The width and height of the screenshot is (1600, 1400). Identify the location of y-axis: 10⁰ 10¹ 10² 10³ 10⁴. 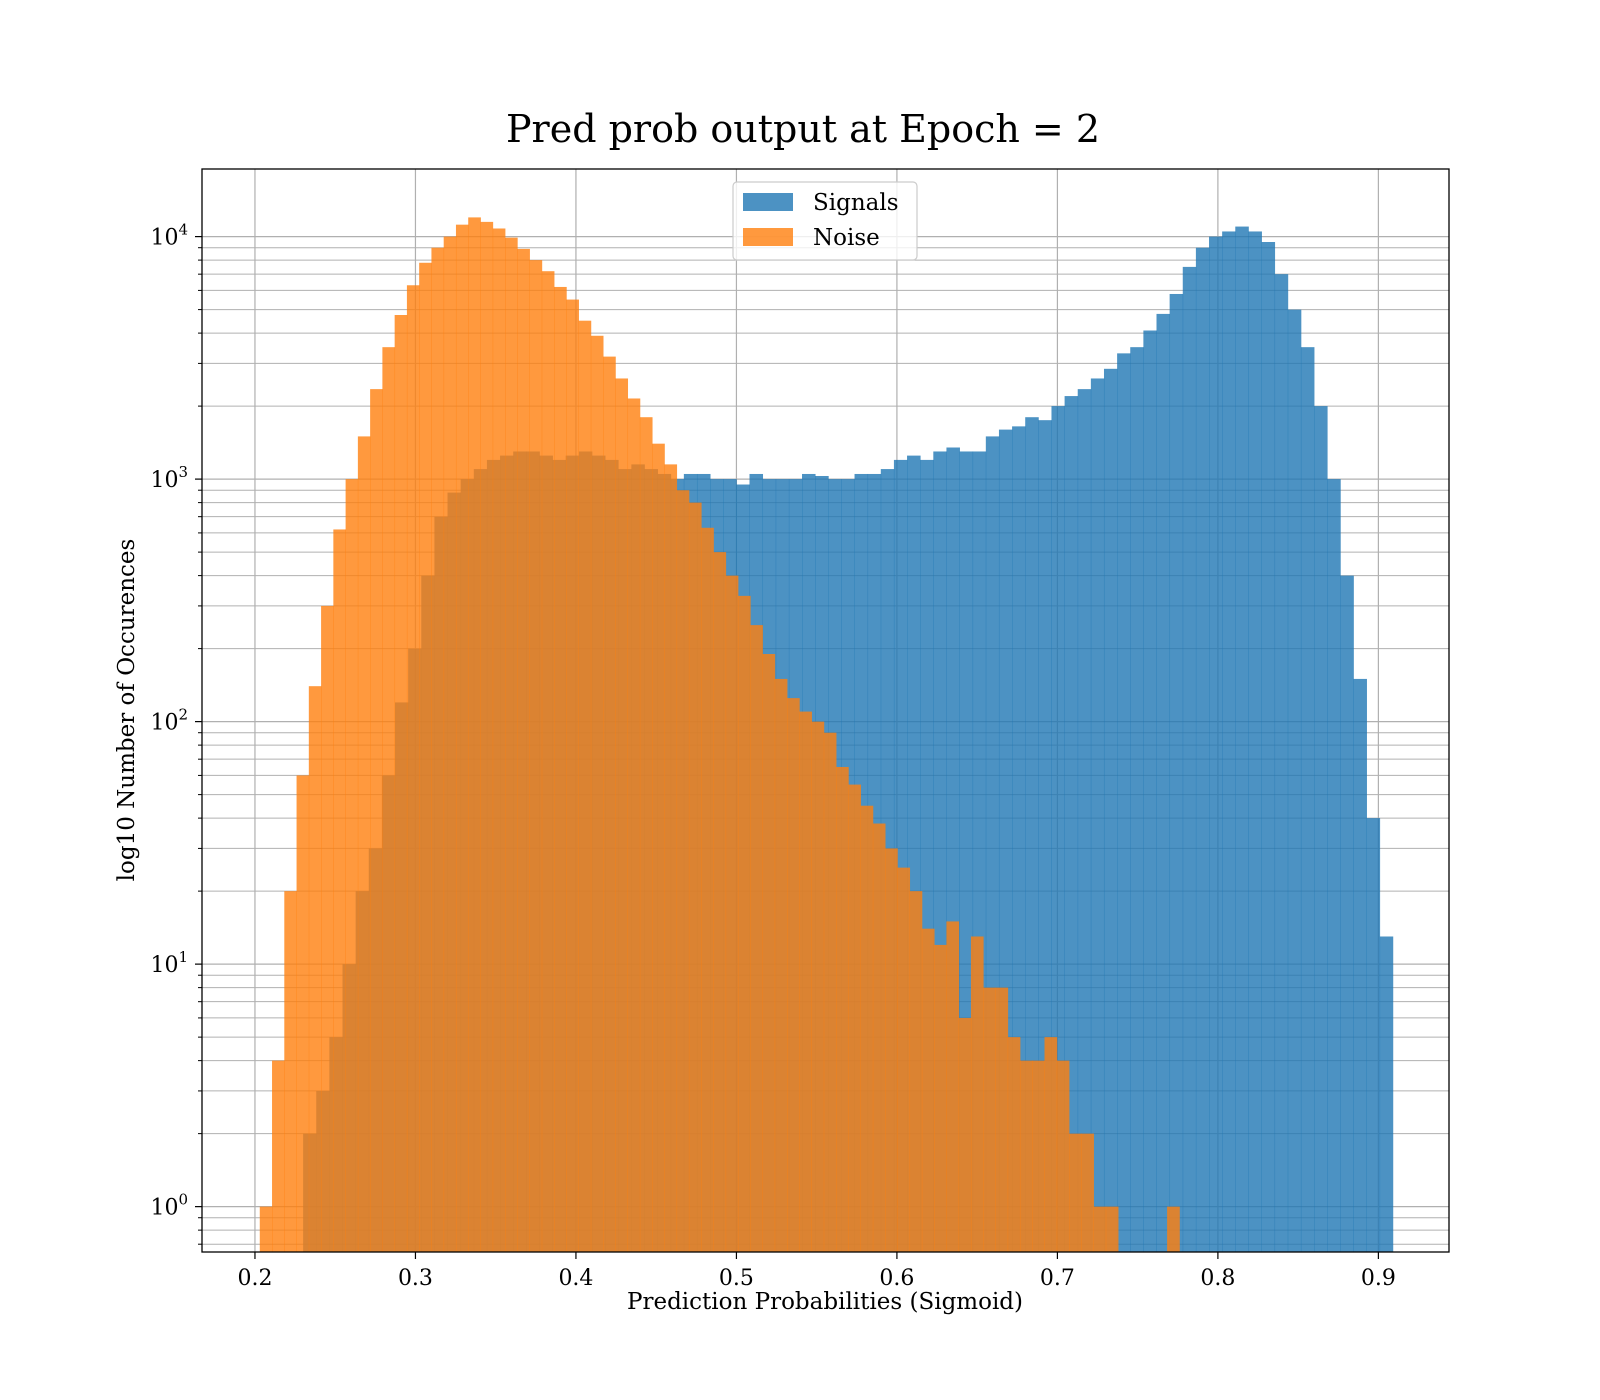
(176, 733).